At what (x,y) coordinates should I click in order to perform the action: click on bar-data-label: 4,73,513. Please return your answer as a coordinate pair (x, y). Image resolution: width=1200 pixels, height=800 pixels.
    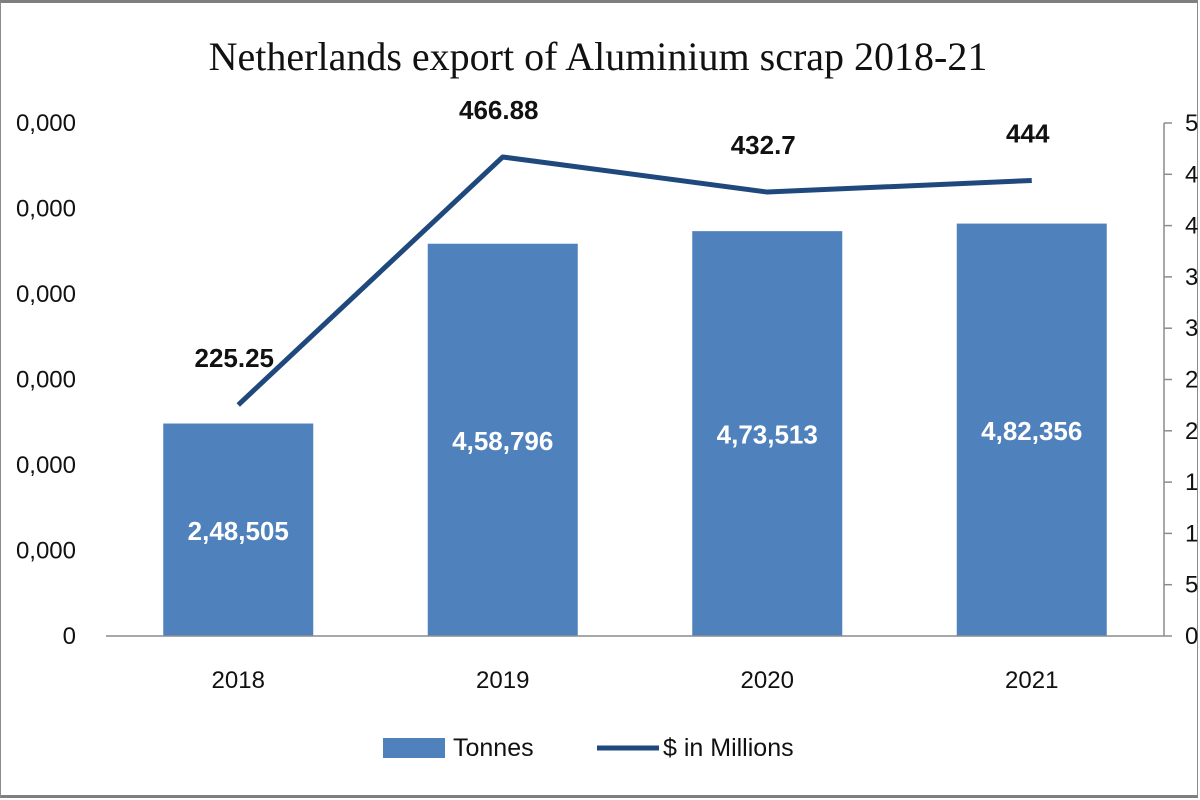
    Looking at the image, I should click on (767, 435).